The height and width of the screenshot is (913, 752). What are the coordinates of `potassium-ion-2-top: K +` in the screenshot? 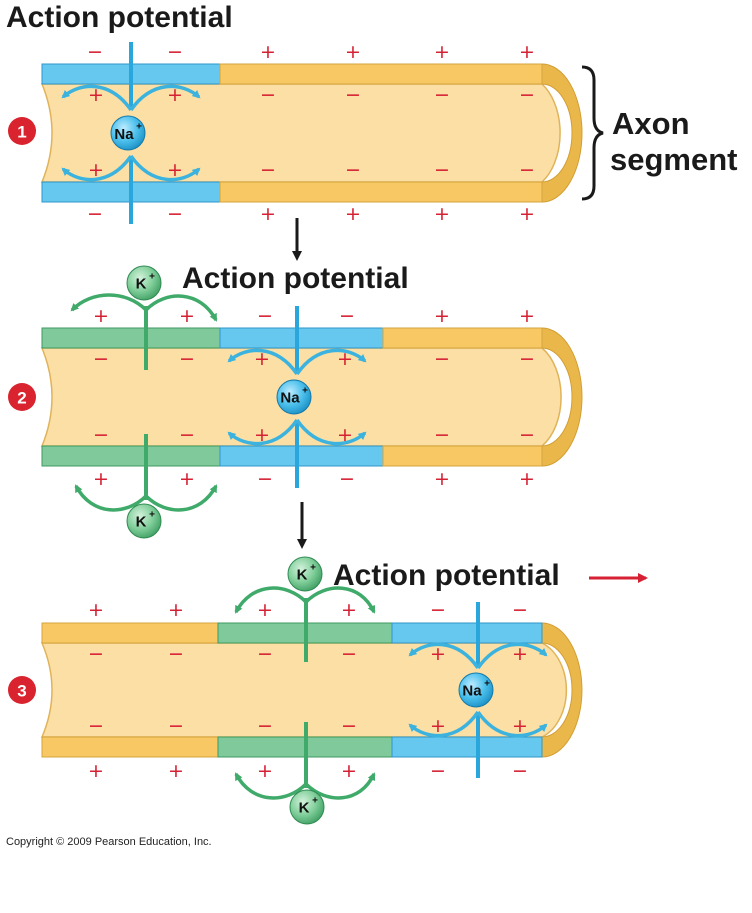 It's located at (144, 283).